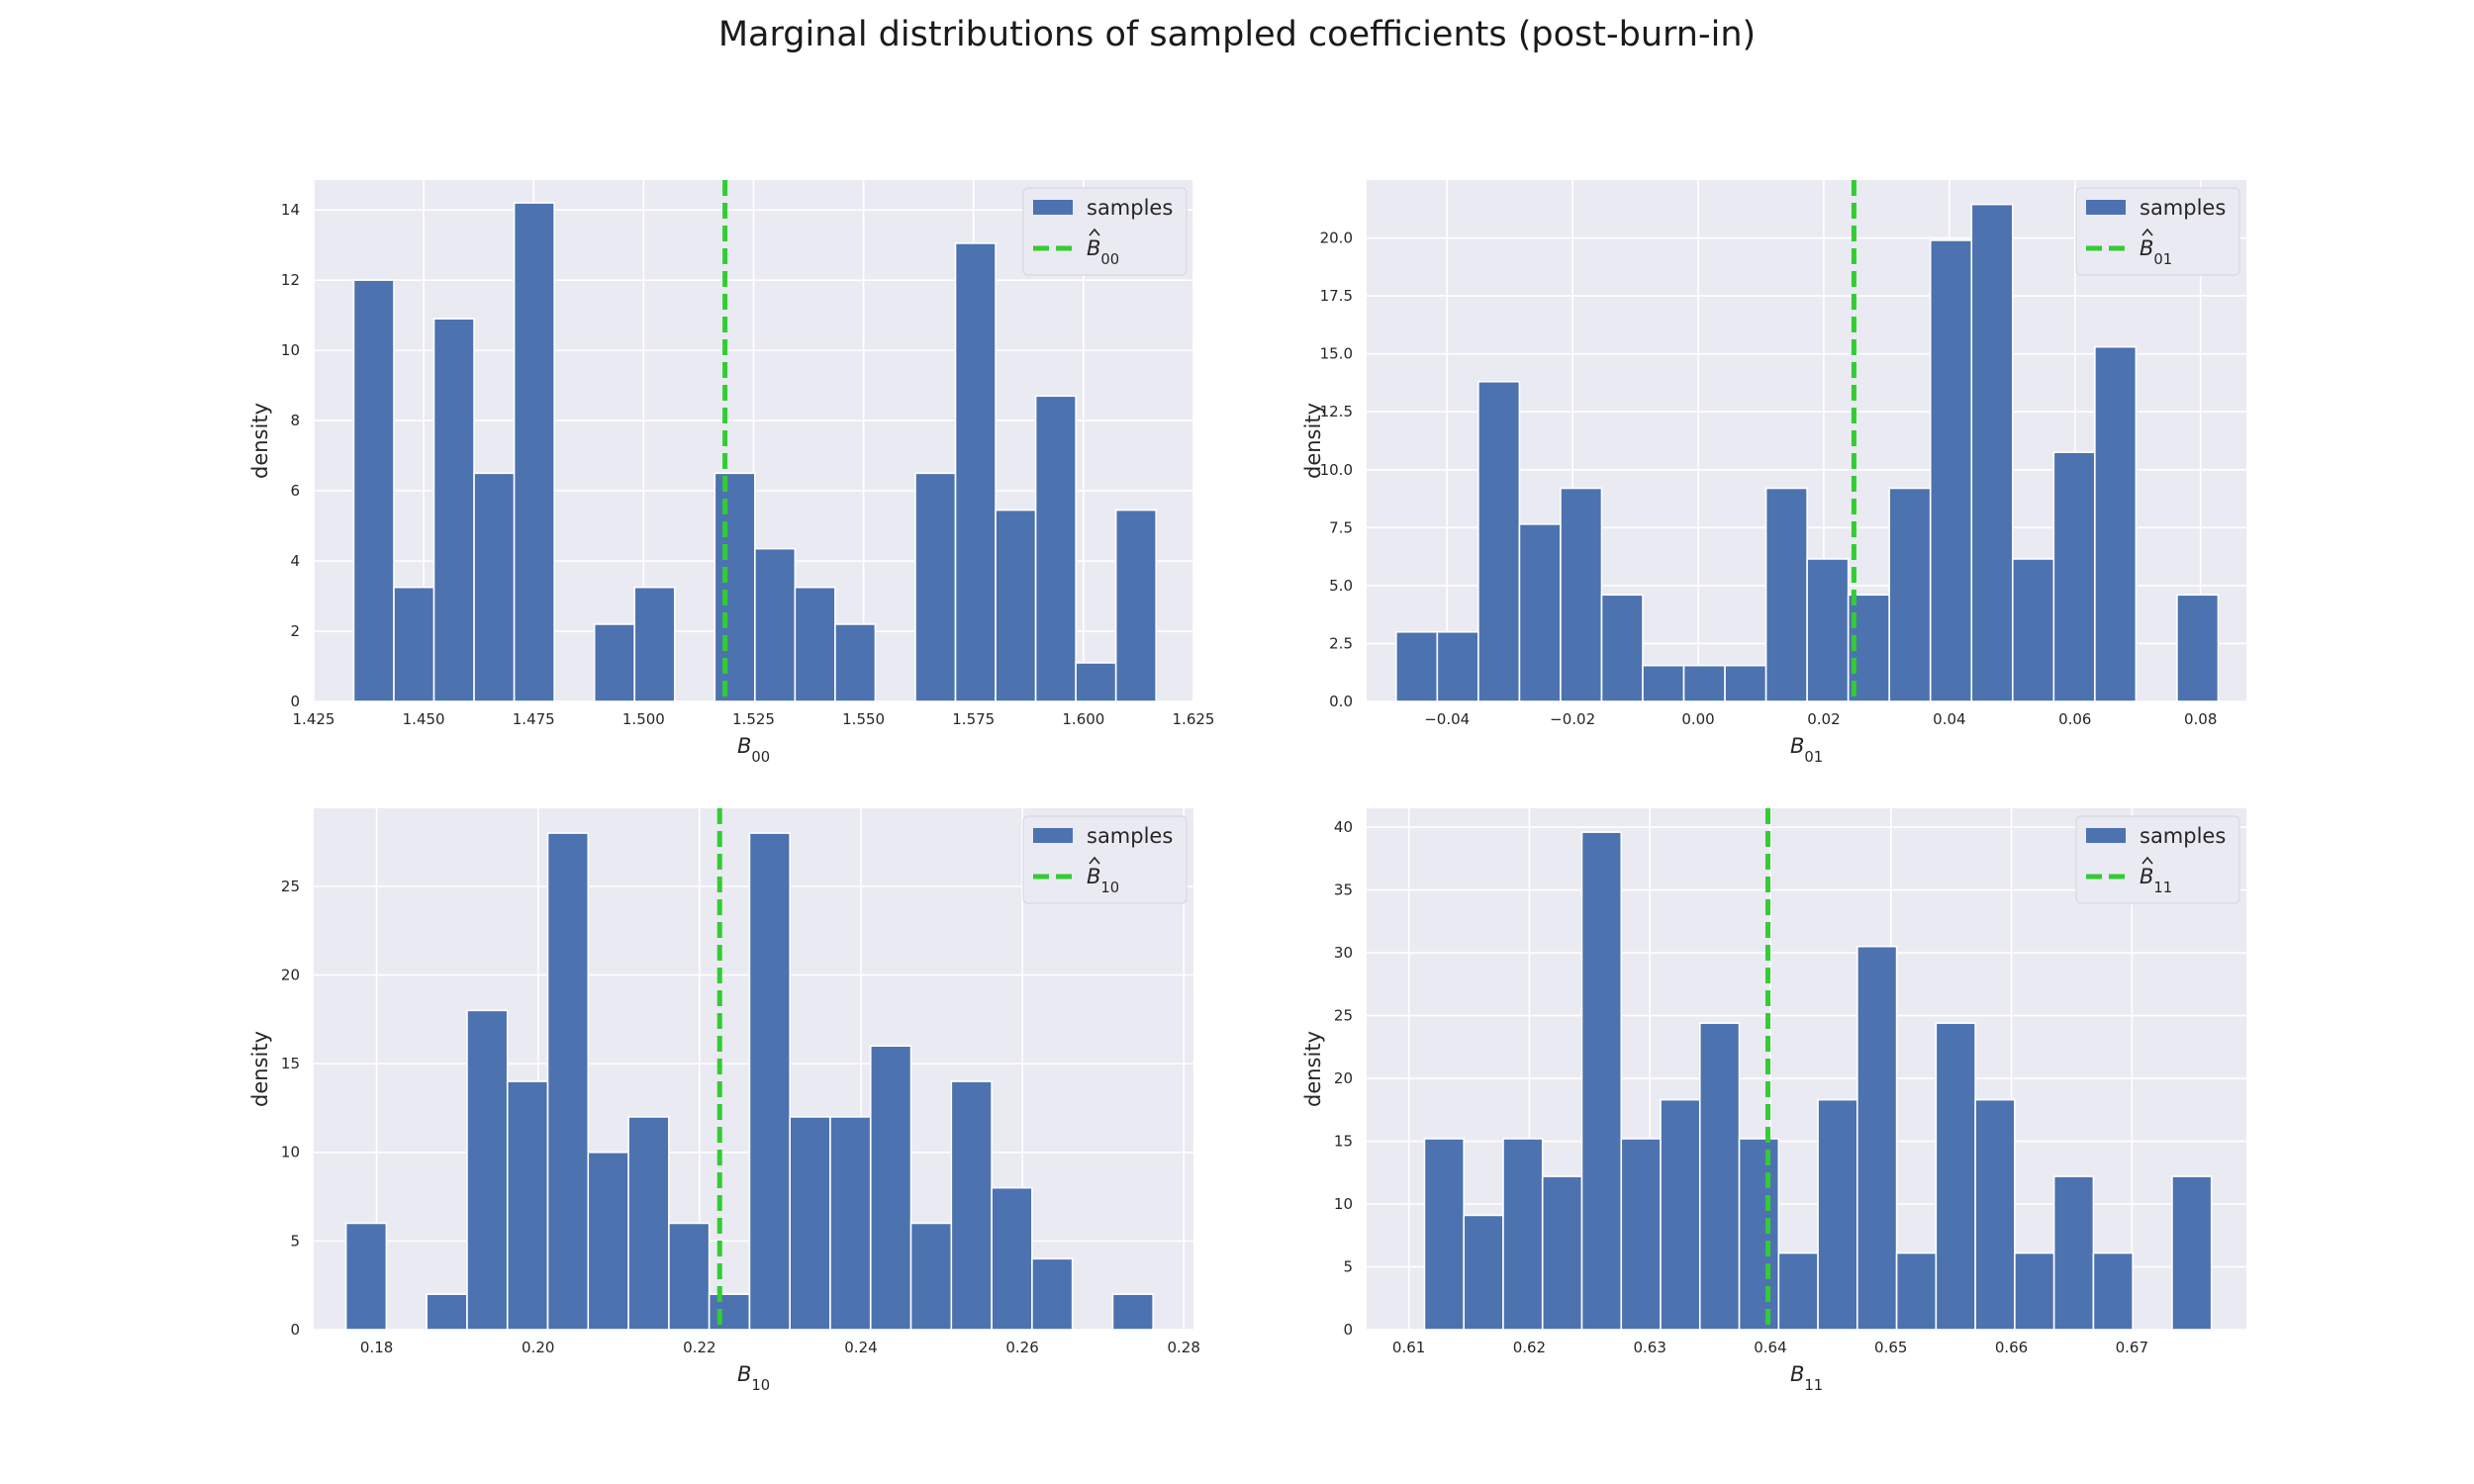 Image resolution: width=2474 pixels, height=1484 pixels. What do you see at coordinates (1022, 1347) in the screenshot?
I see `x-tick-label: 0.26` at bounding box center [1022, 1347].